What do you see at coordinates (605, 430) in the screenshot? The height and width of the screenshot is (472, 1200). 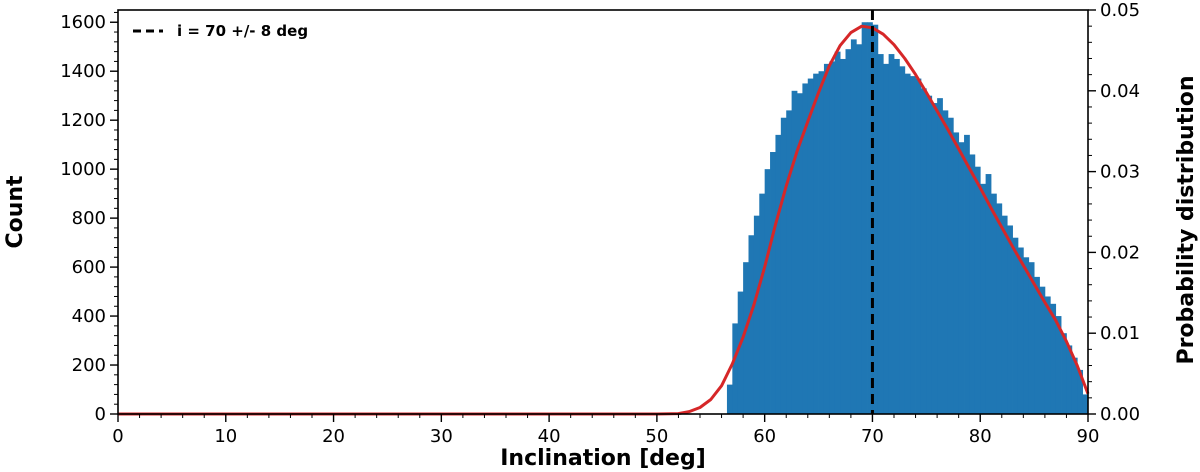 I see `x-axis-ticks: 0 10 20 30 40 50 60 70 80 90` at bounding box center [605, 430].